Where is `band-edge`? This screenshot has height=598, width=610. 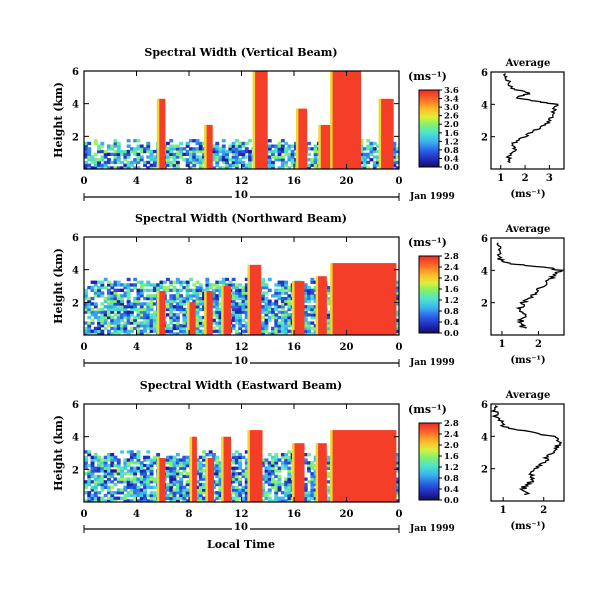
band-edge is located at coordinates (331, 120).